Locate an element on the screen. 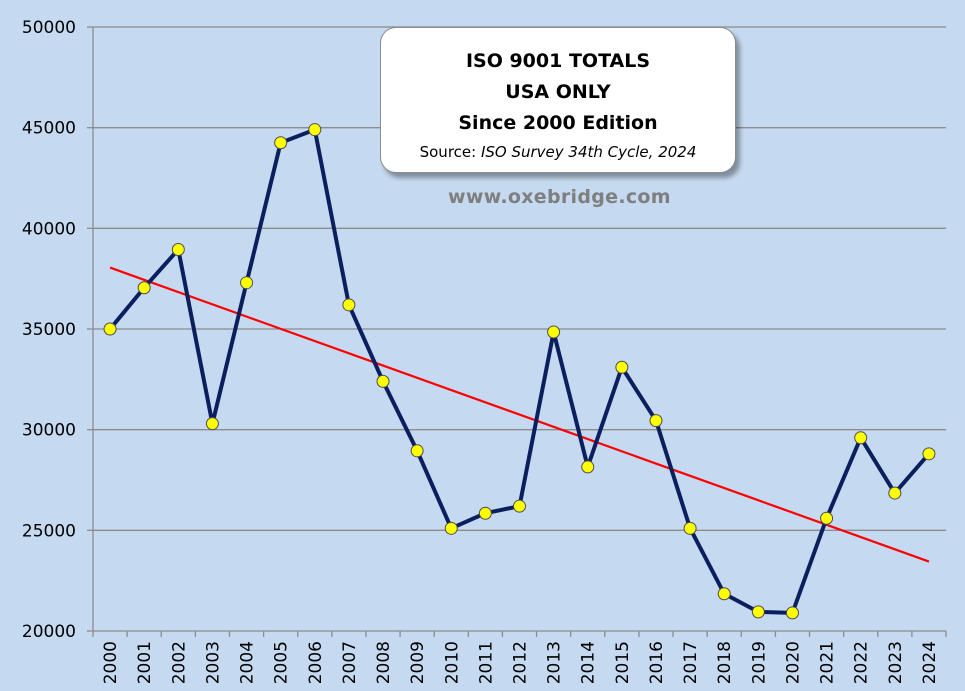  y-tick-label-30000: 30000 is located at coordinates (49, 431).